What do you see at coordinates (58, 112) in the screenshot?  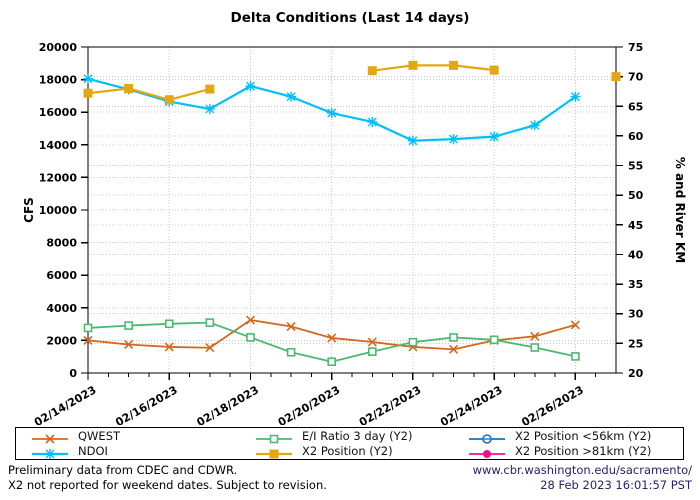 I see `svg-text: 16000` at bounding box center [58, 112].